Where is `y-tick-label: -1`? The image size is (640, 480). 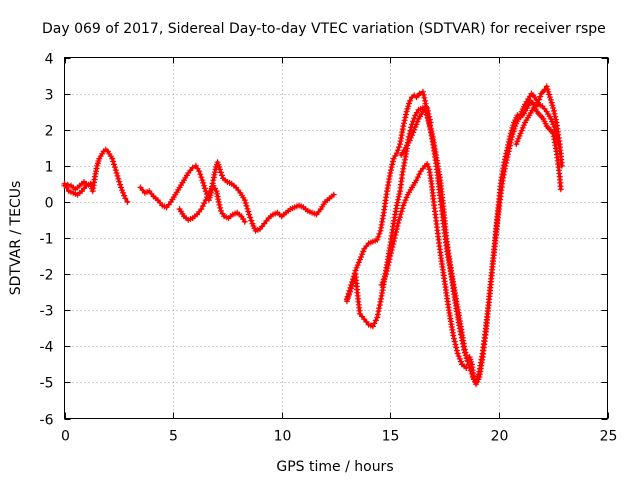 y-tick-label: -1 is located at coordinates (47, 240).